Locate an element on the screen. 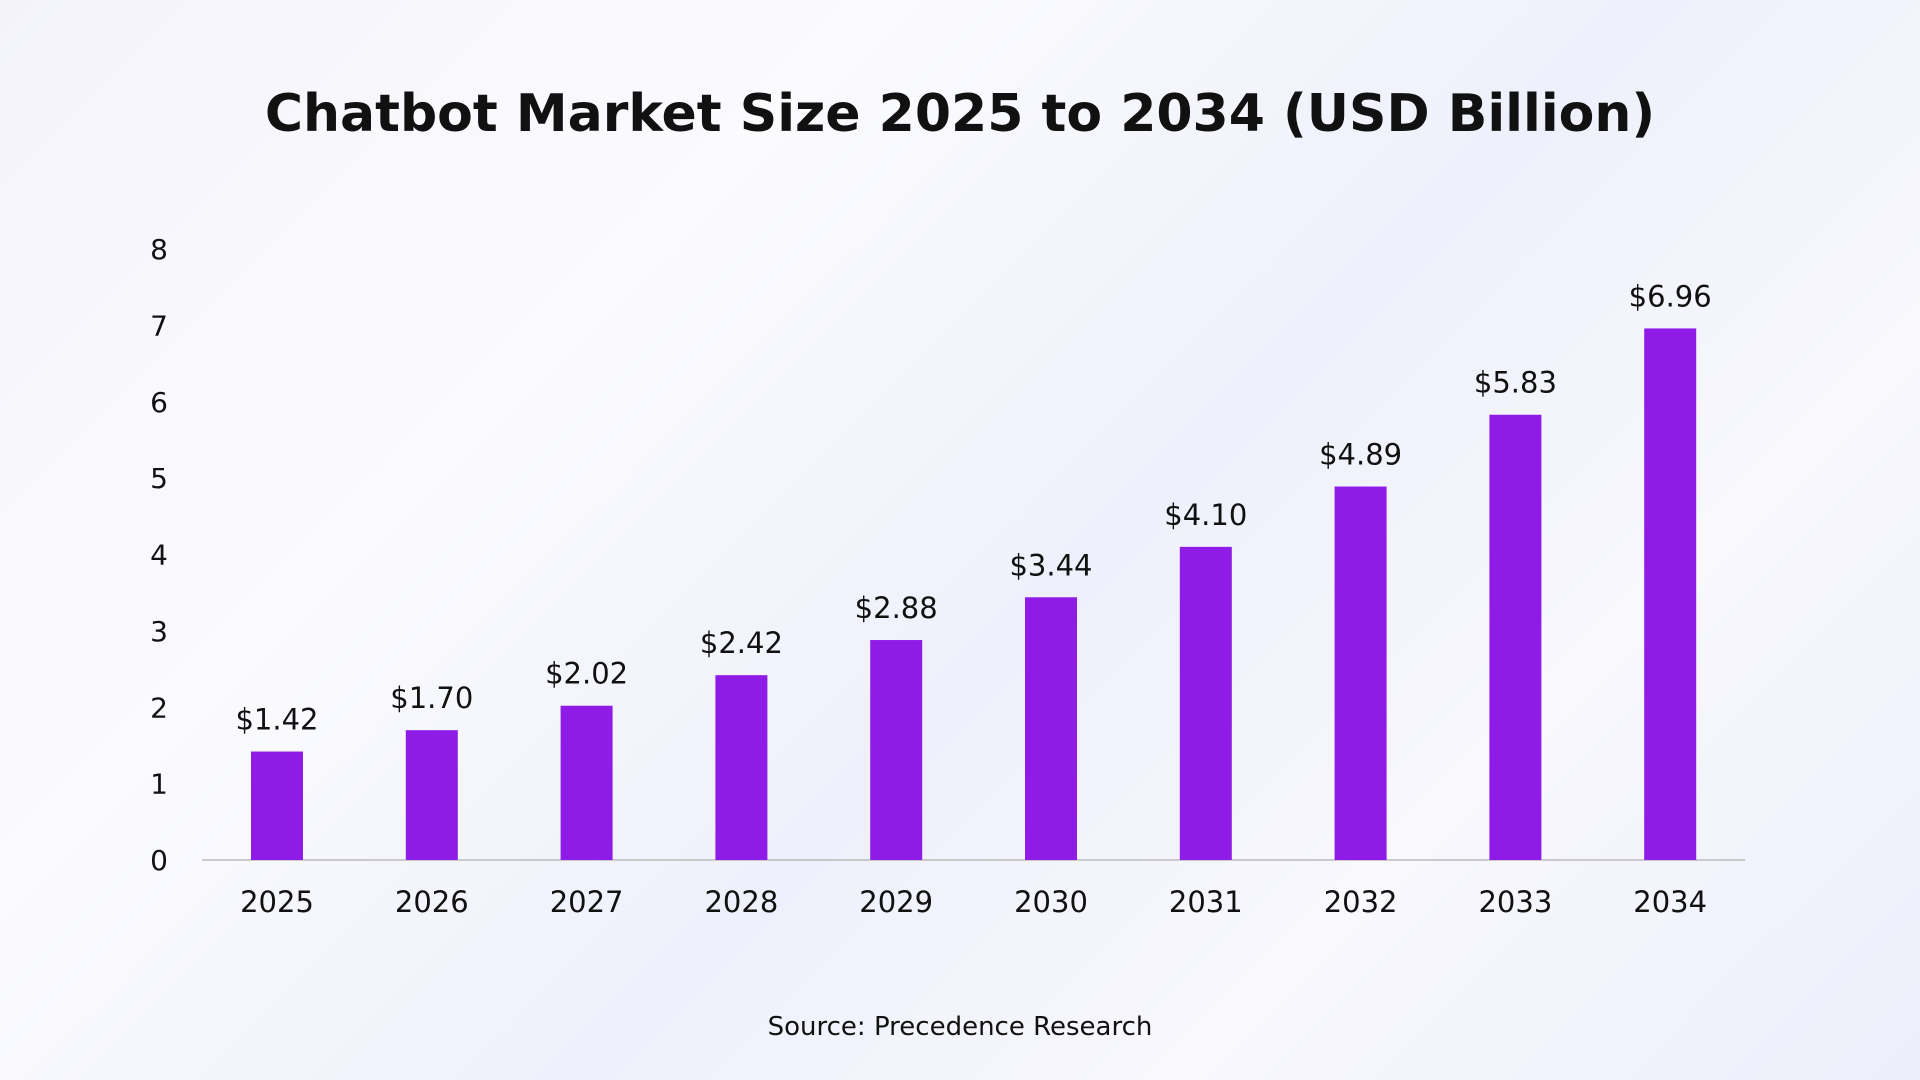 The image size is (1920, 1080). bar-2029 is located at coordinates (896, 750).